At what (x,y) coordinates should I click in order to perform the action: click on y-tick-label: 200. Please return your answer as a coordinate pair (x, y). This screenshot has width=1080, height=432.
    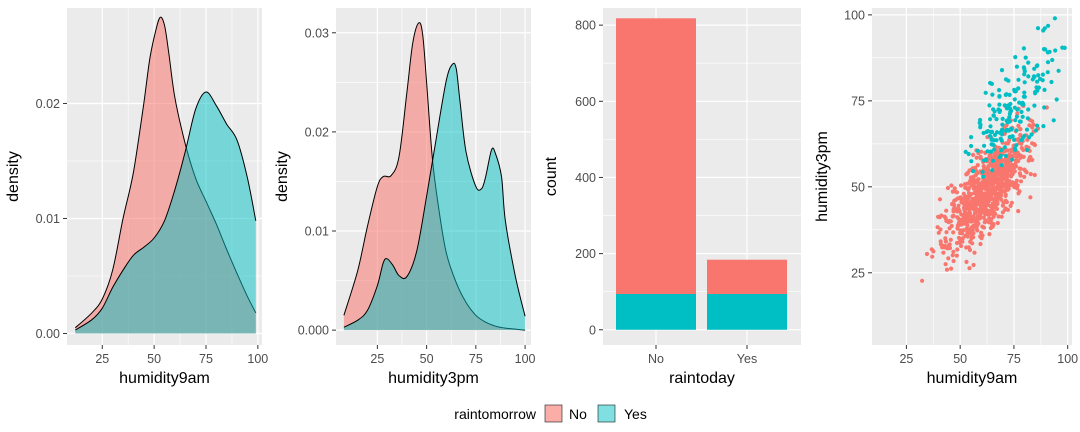
    Looking at the image, I should click on (585, 254).